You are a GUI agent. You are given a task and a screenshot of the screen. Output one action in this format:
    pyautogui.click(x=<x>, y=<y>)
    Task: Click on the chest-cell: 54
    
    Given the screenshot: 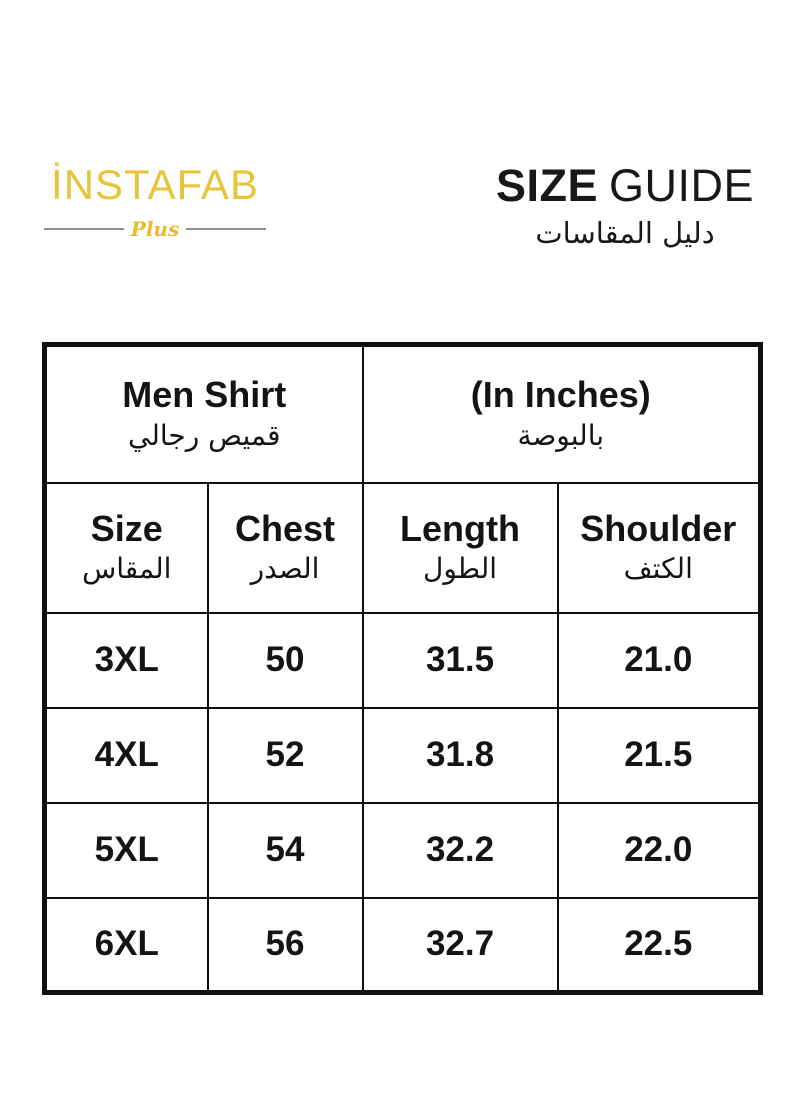 What is the action you would take?
    pyautogui.click(x=285, y=850)
    